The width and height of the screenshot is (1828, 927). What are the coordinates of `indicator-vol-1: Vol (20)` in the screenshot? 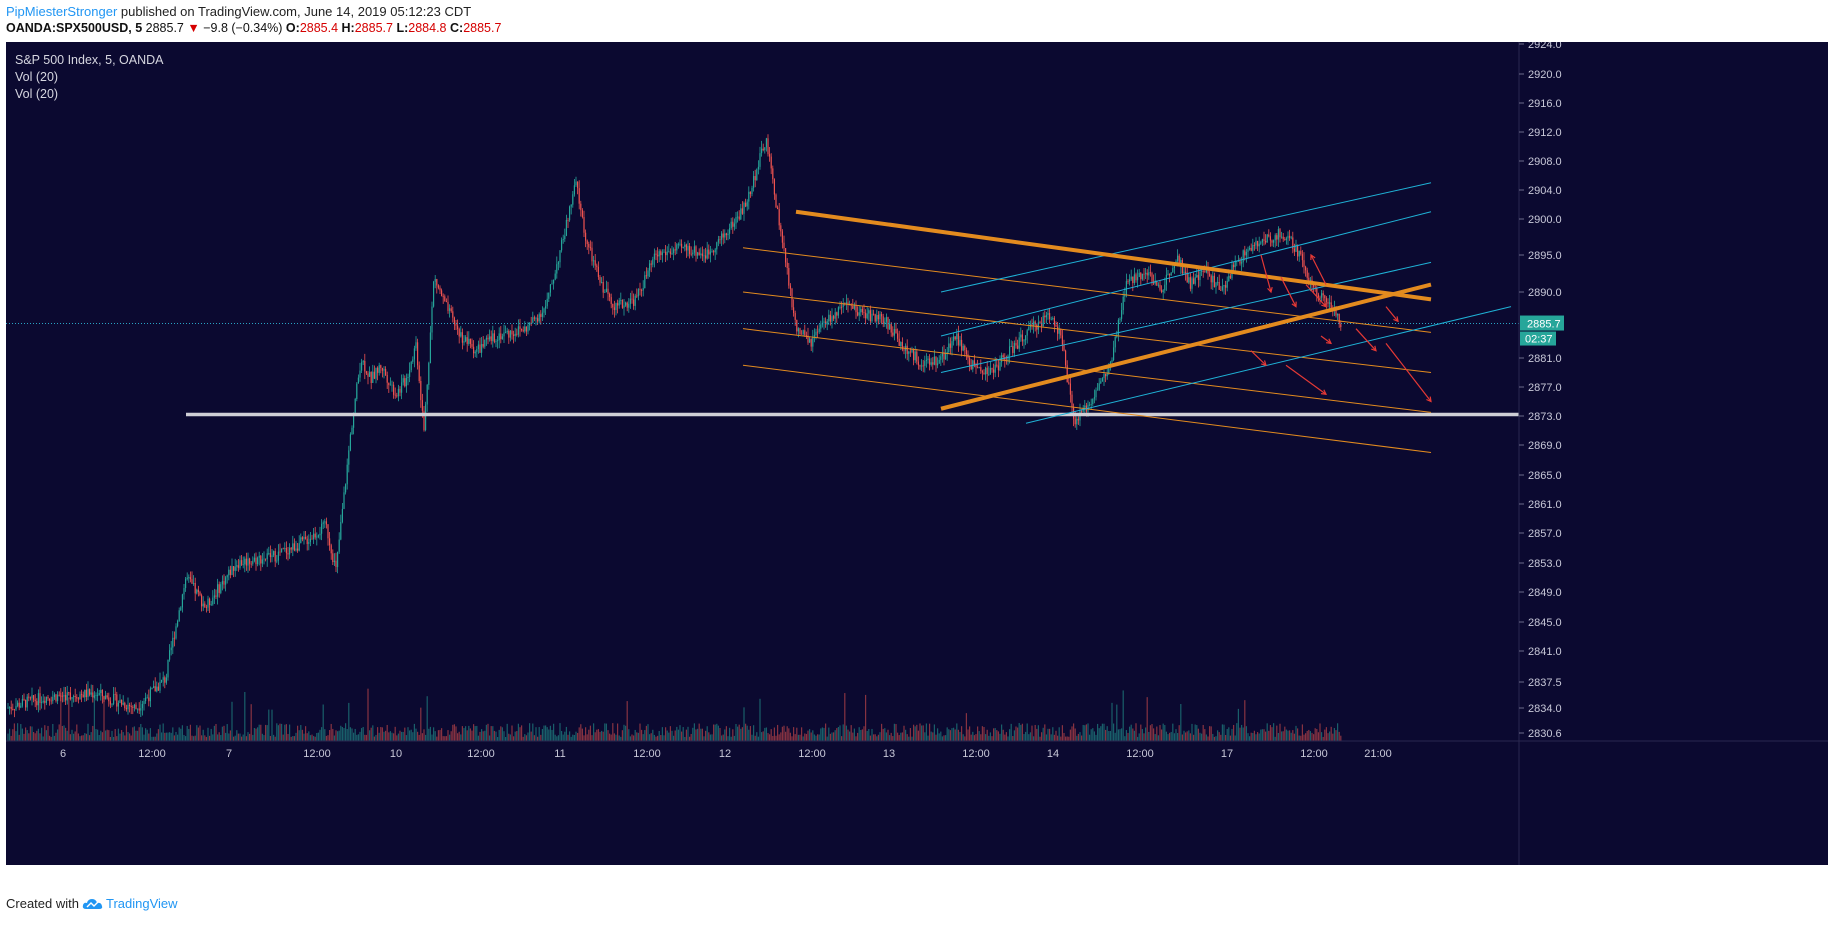 It's located at (37, 77).